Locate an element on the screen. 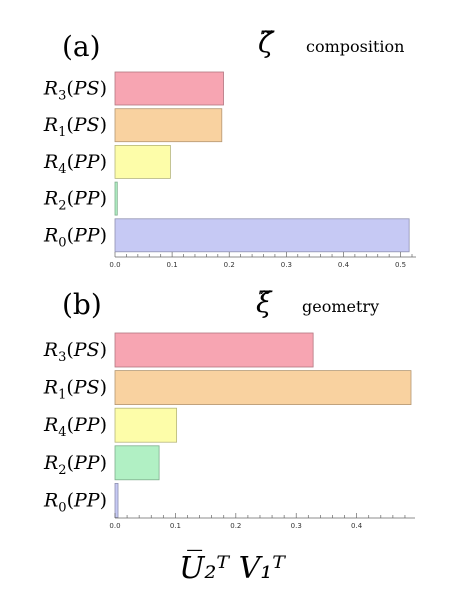 This screenshot has width=460, height=605. panel-b-x-axis: 0.0 0.1 0.2 0.3 0.4 is located at coordinates (262, 521).